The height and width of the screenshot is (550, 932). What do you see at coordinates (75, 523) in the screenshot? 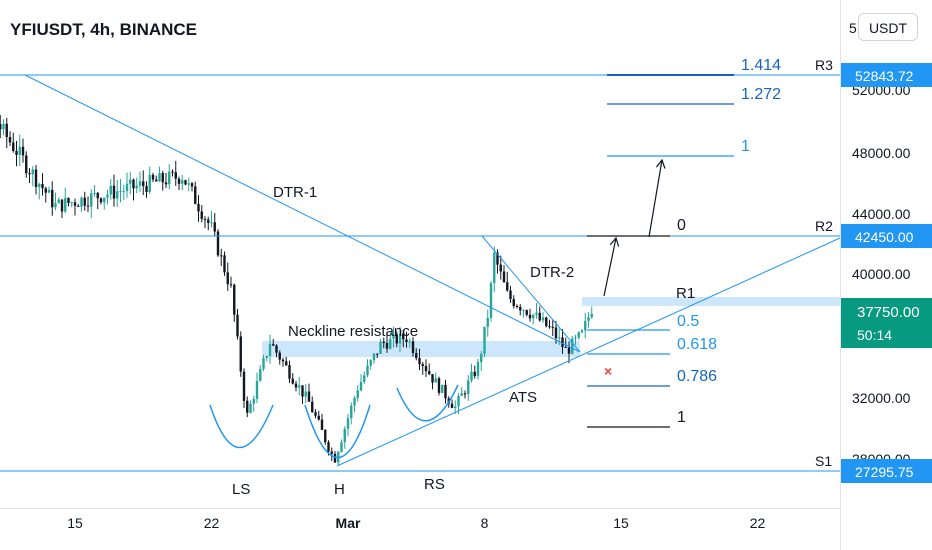
I see `time-tick-0: 15` at bounding box center [75, 523].